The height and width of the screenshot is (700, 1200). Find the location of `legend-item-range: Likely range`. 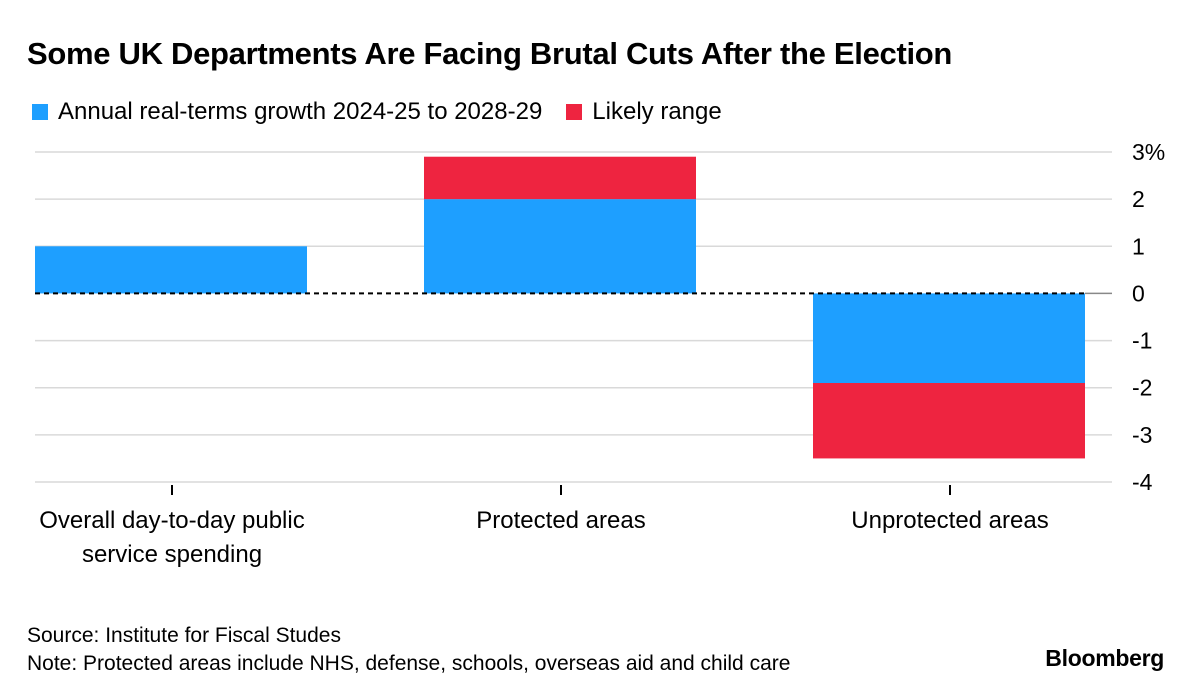

legend-item-range: Likely range is located at coordinates (644, 112).